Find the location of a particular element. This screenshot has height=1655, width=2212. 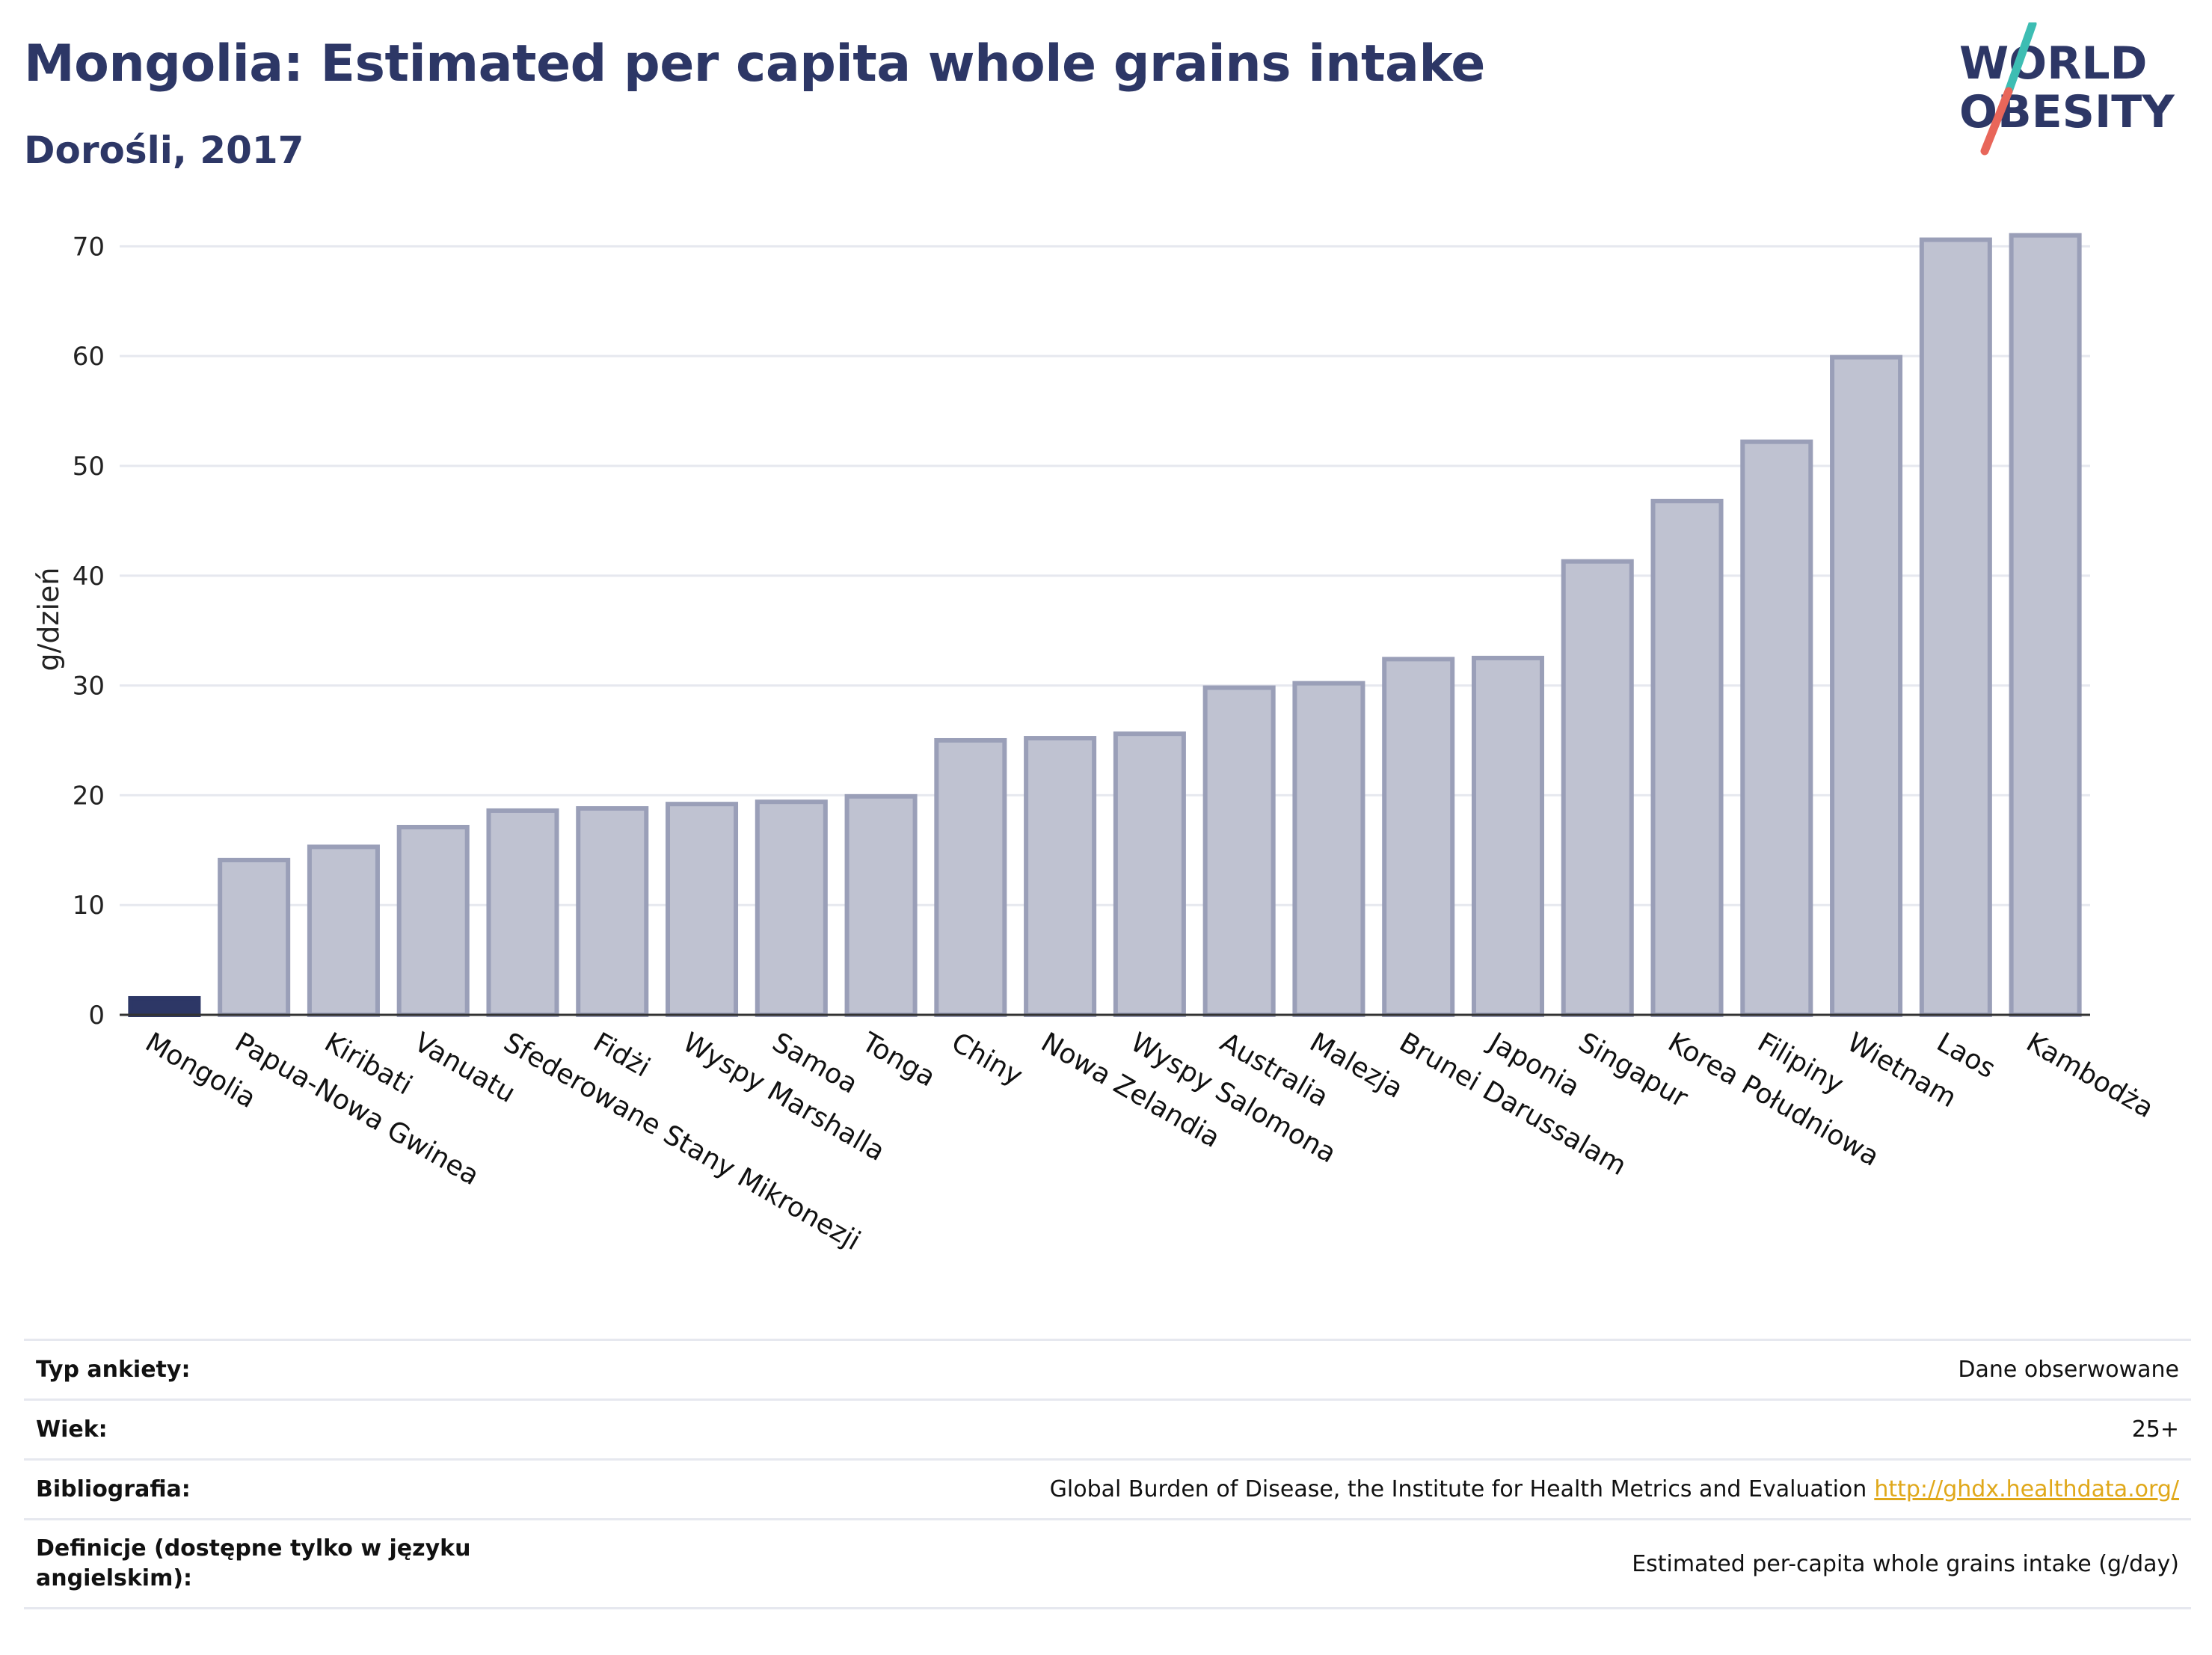

x-tick-label: Tonga is located at coordinates (898, 1060).